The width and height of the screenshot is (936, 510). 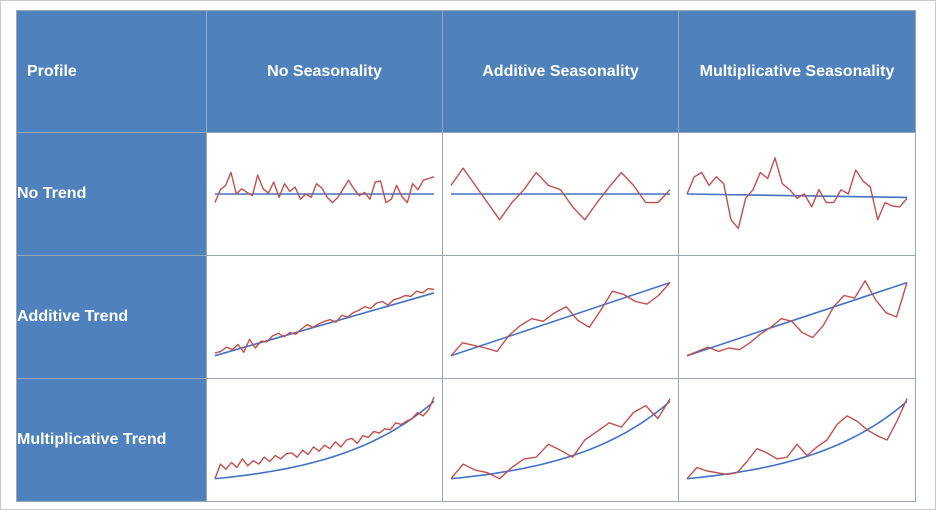 What do you see at coordinates (797, 71) in the screenshot?
I see `col-header-multiplicative-seasonality: Multiplicative Seasonality` at bounding box center [797, 71].